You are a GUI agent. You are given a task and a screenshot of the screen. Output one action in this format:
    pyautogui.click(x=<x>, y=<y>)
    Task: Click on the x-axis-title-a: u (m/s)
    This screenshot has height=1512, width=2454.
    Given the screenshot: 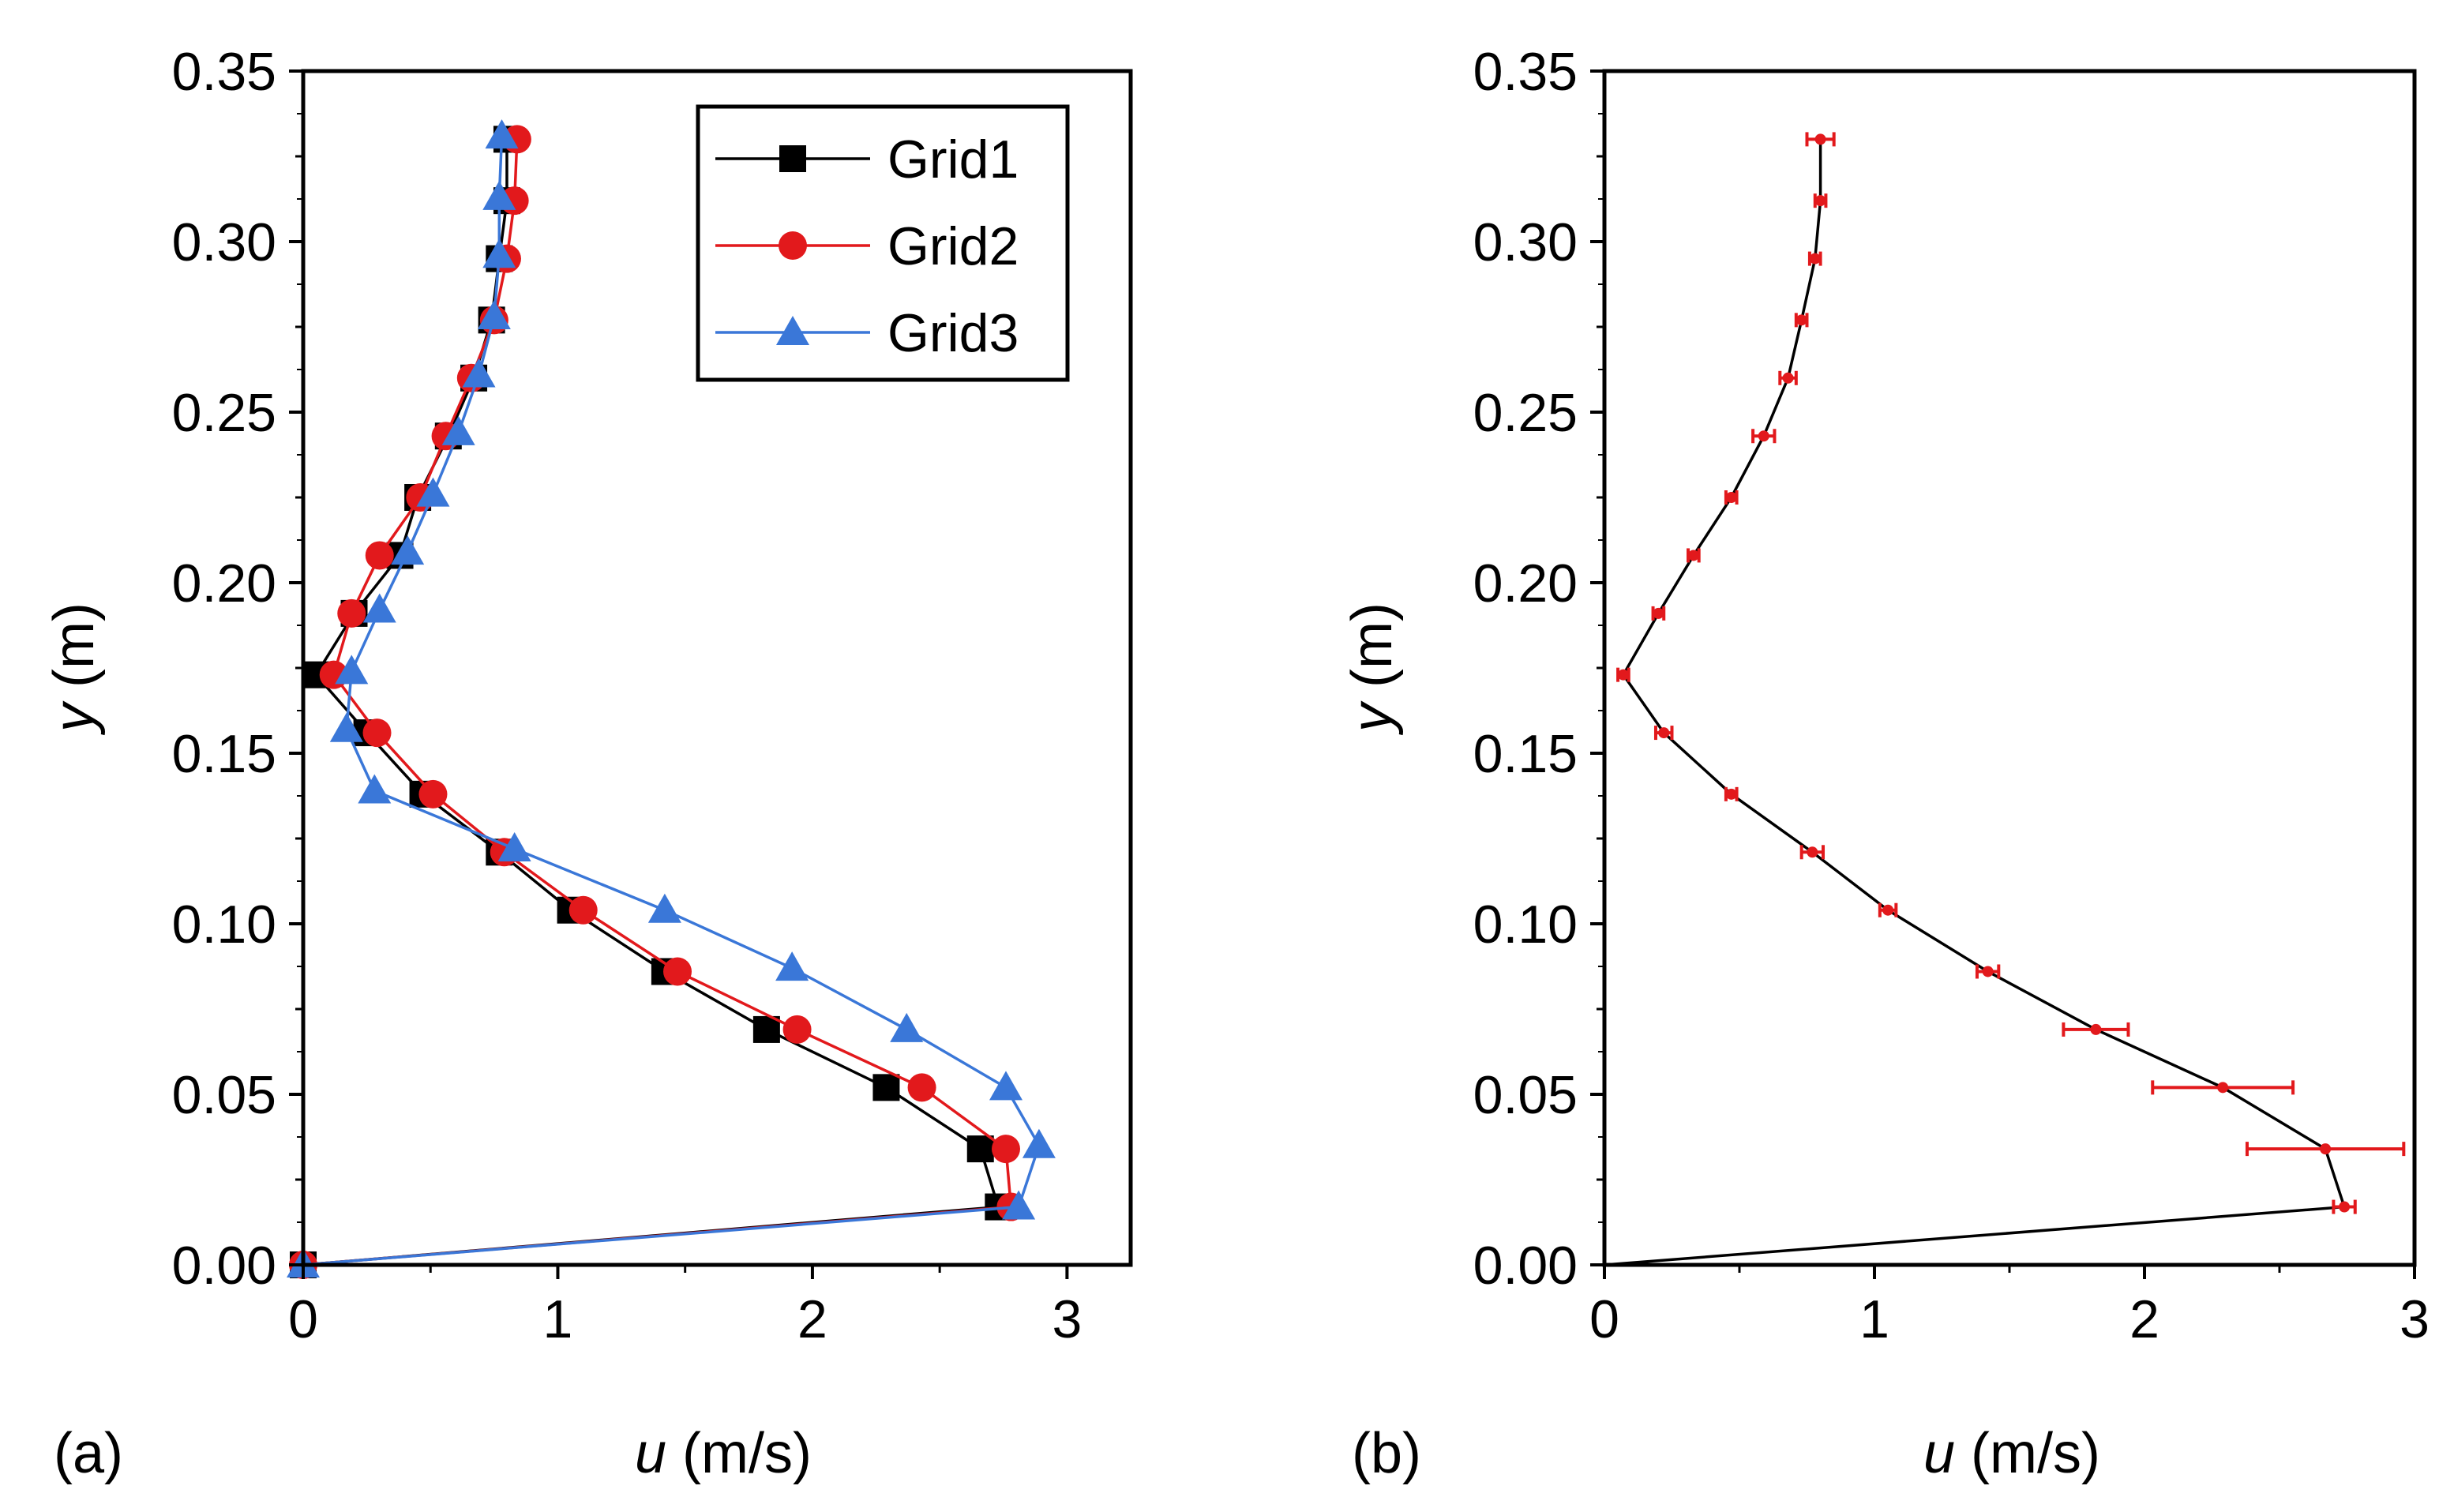 What is the action you would take?
    pyautogui.click(x=723, y=1454)
    